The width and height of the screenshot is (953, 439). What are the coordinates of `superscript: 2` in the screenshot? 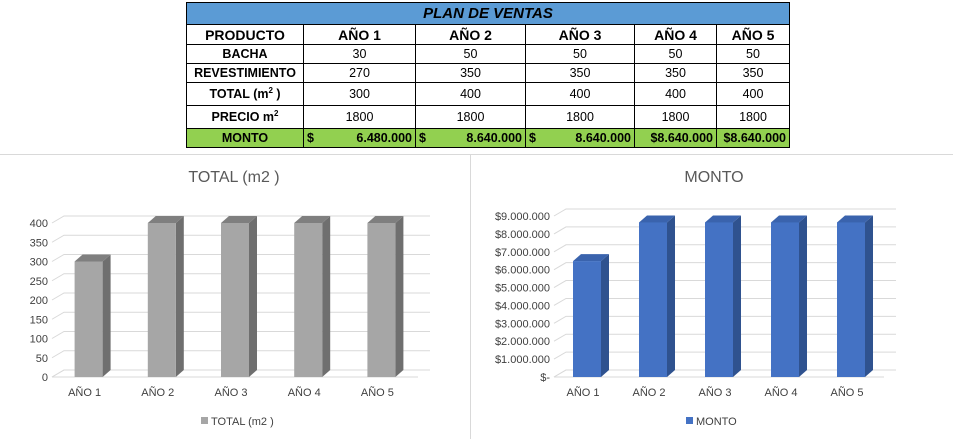 It's located at (270, 91).